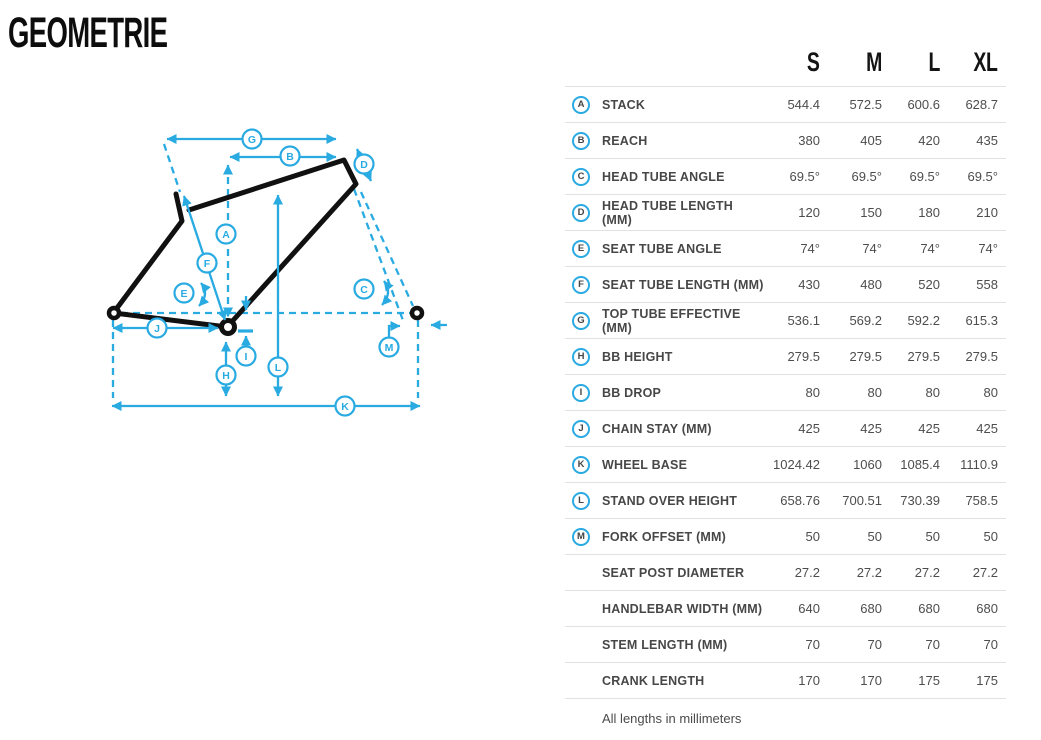  I want to click on diagram-badge-letter-E: E, so click(183, 294).